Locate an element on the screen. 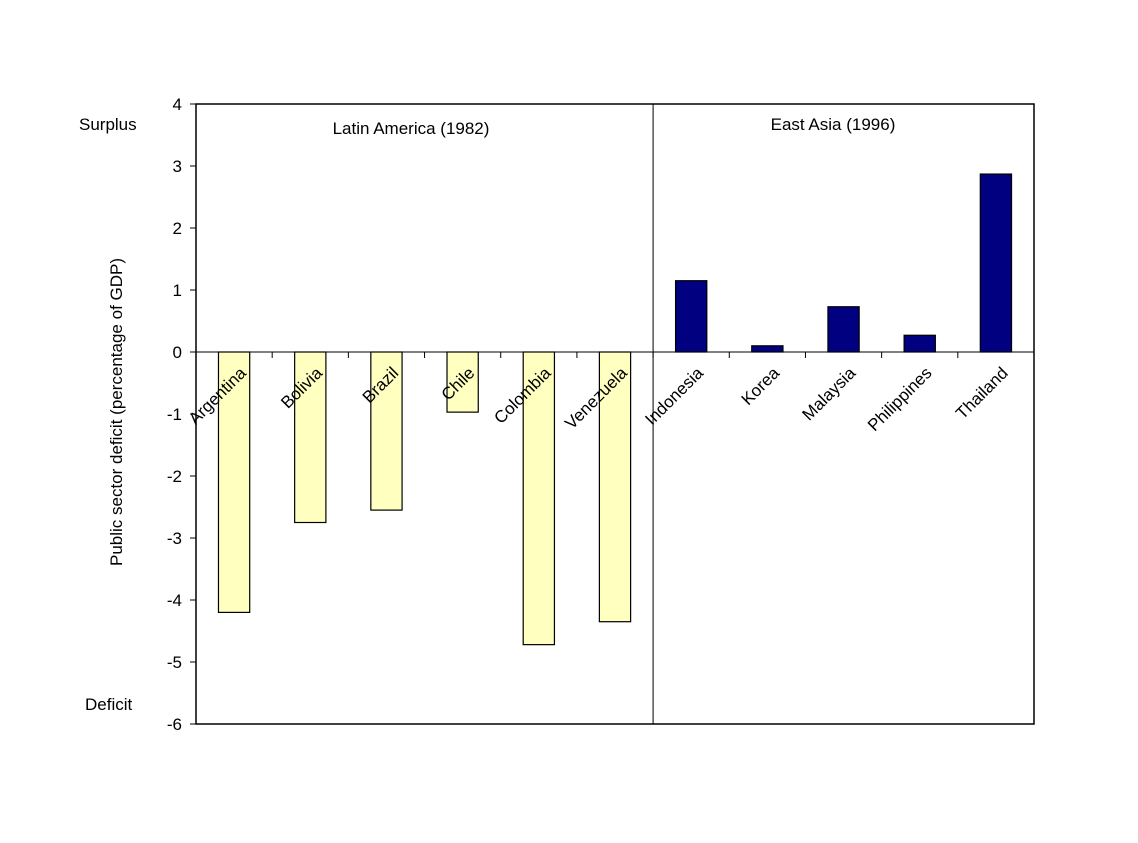 This screenshot has width=1138, height=843. bar-korea is located at coordinates (767, 349).